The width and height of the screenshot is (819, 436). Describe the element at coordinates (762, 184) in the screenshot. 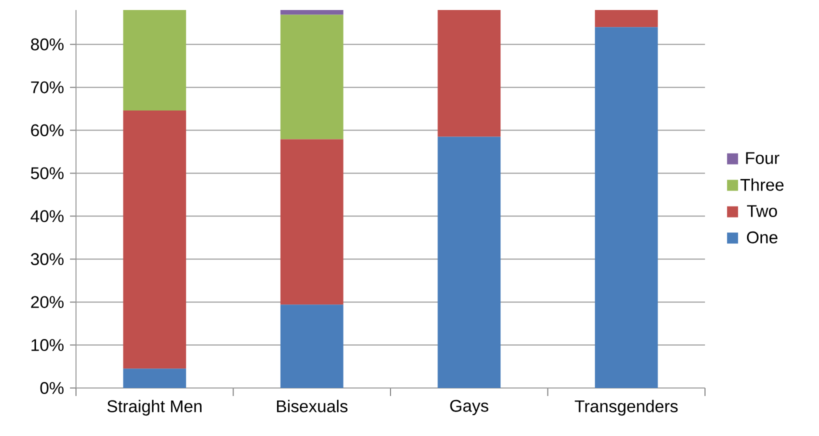

I see `legend-label: Three` at that location.